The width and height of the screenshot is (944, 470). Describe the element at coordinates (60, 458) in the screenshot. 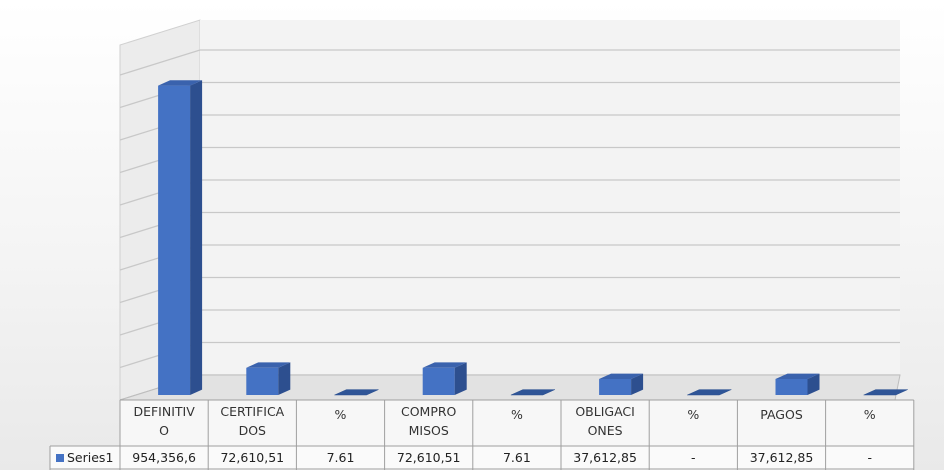

I see `legend-key` at that location.